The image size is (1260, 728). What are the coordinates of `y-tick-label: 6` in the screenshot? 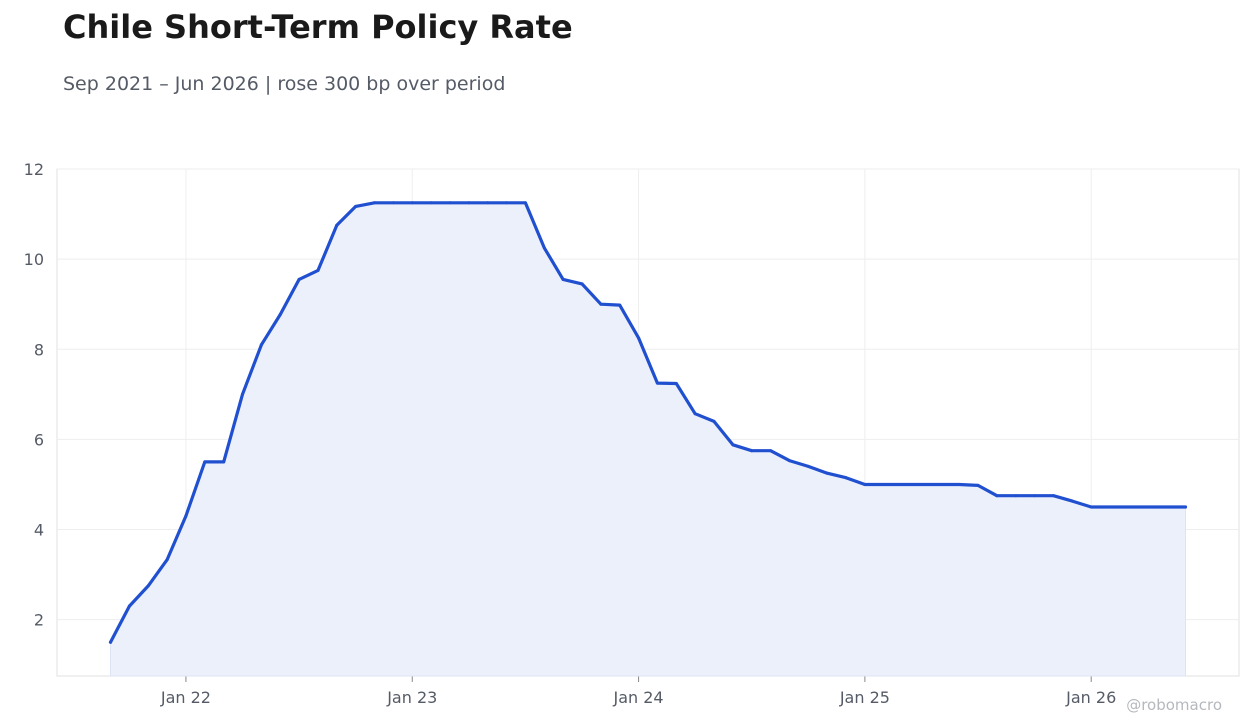 It's located at (39, 439).